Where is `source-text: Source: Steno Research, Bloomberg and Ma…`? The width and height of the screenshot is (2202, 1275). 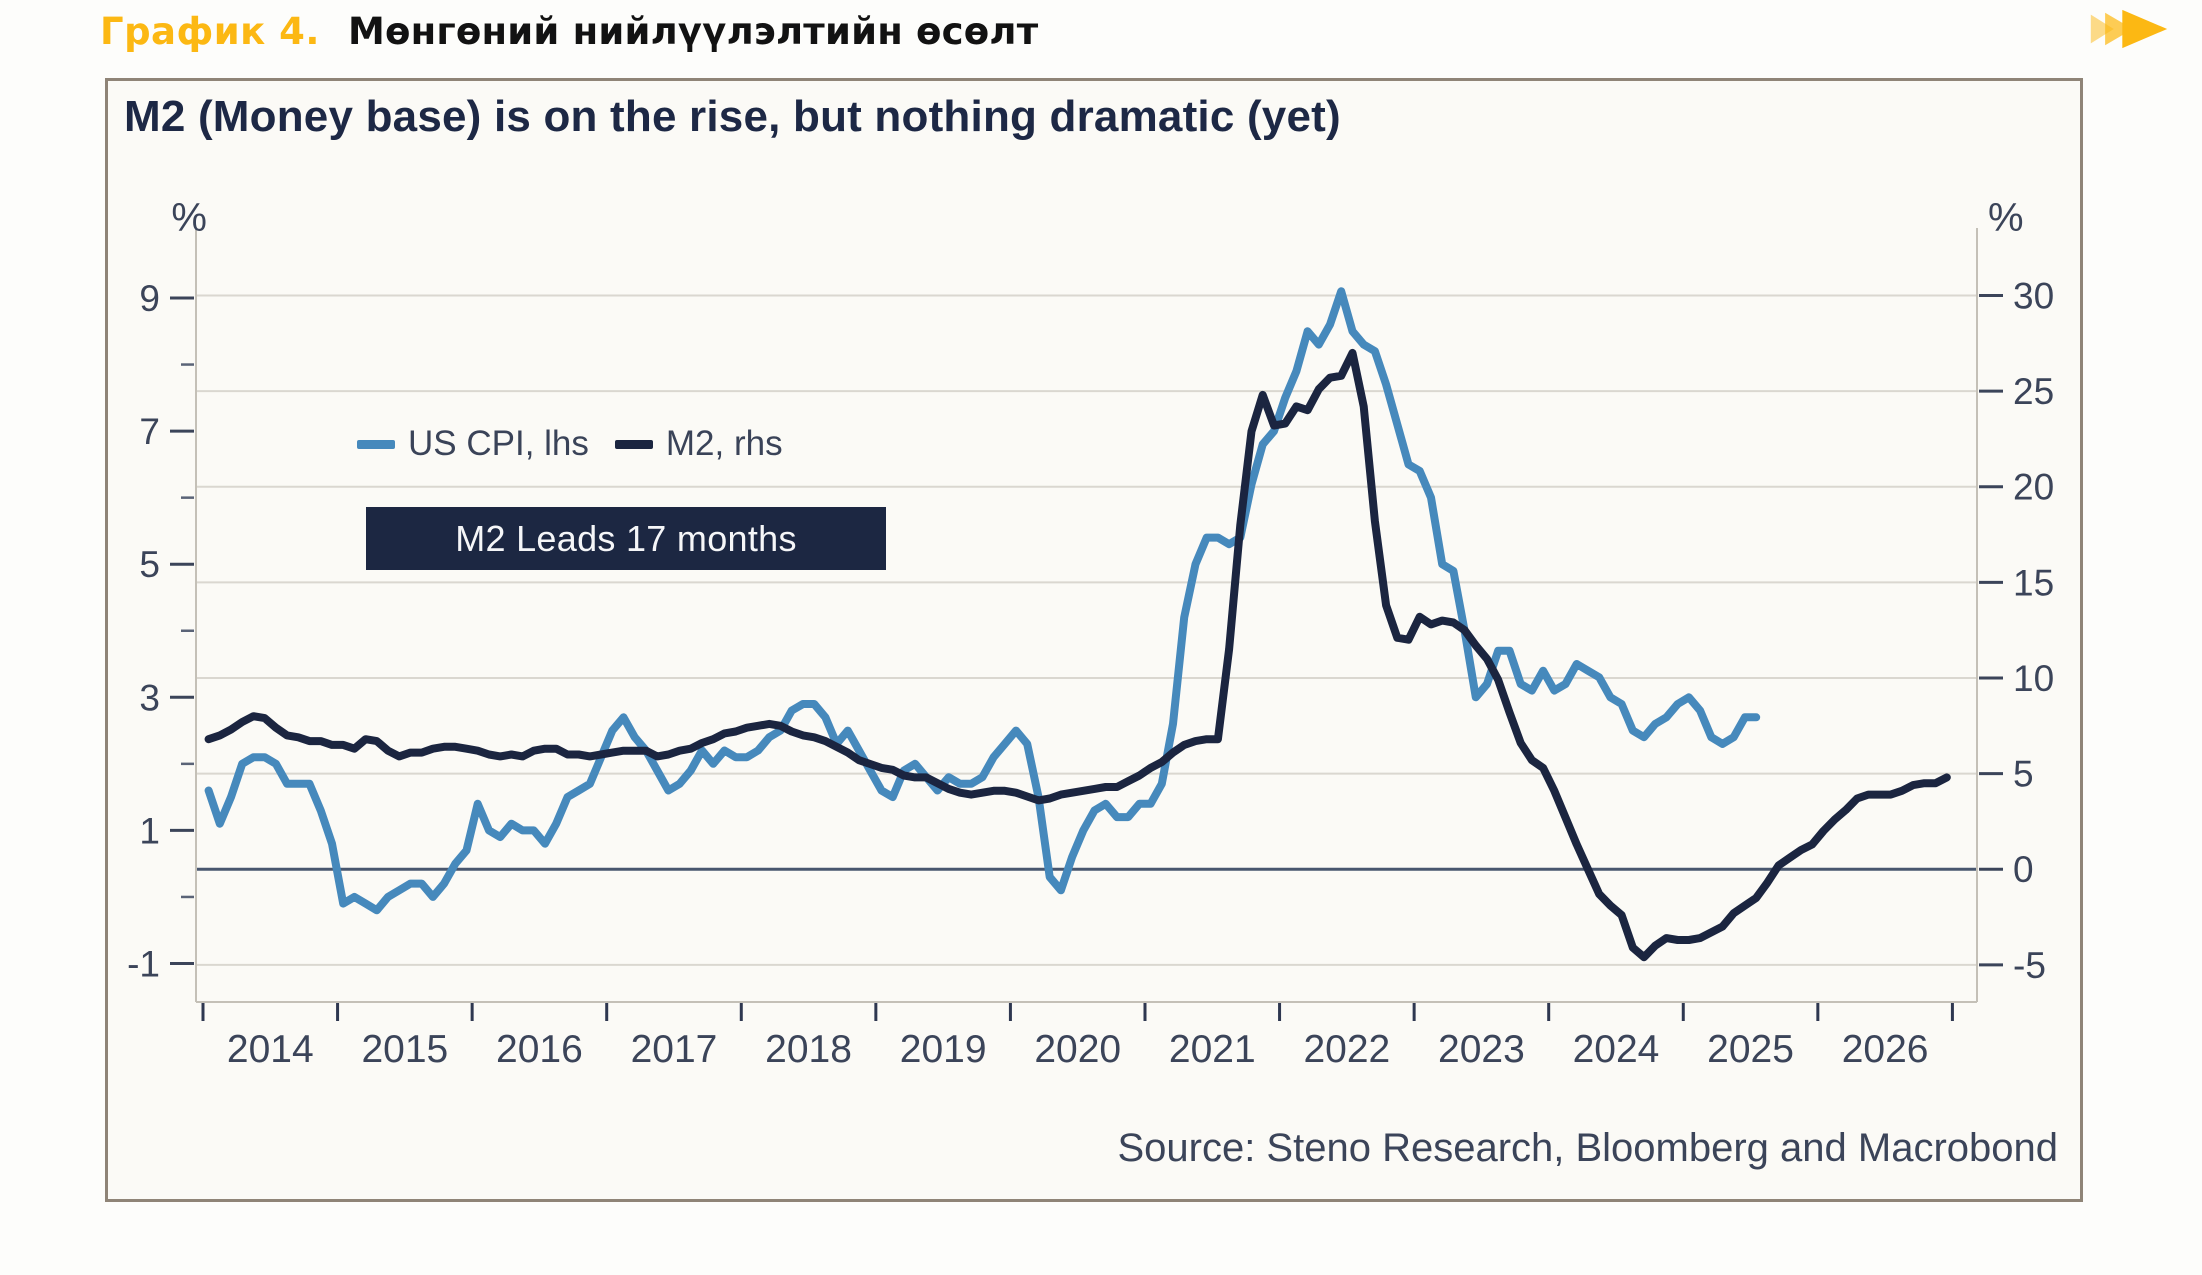
source-text: Source: Steno Research, Bloomberg and Ma… is located at coordinates (1587, 1148).